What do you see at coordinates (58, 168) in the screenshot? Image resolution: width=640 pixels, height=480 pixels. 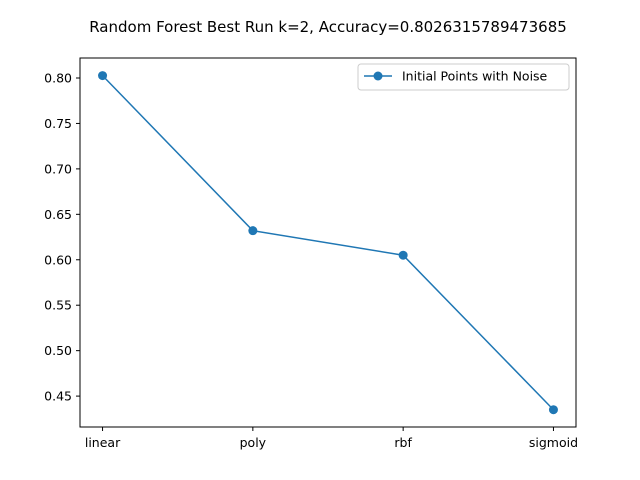 I see `y-tick-label: 0.70` at bounding box center [58, 168].